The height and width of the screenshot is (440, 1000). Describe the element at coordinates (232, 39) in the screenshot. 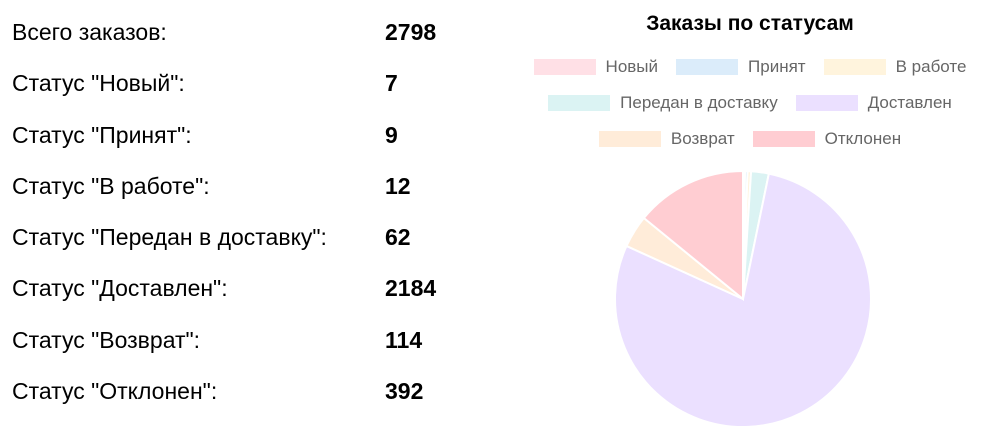

I see `stat-row-total: Всего заказов: 2798` at that location.